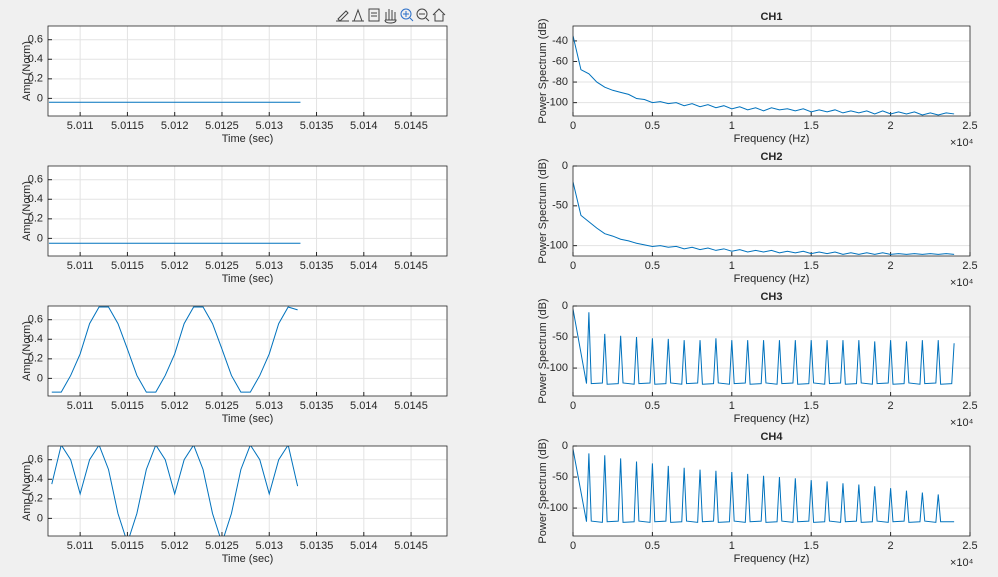  I want to click on data-line, so click(764, 486).